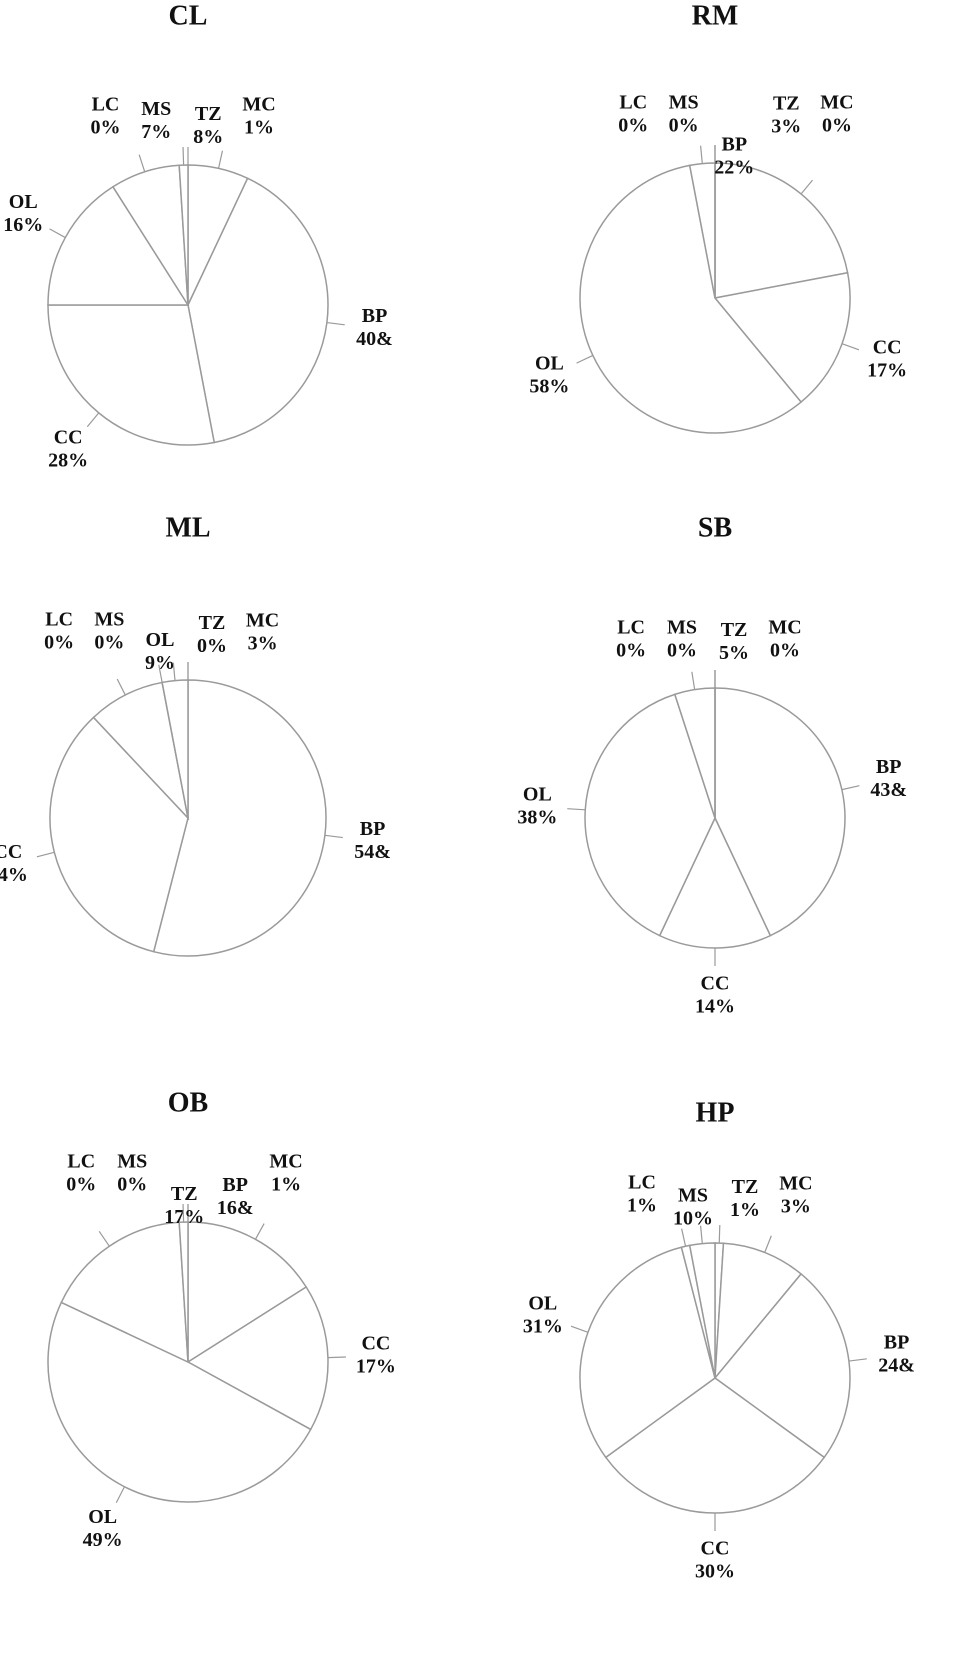 This screenshot has height=1678, width=974. I want to click on slice-value-label: 43&, so click(888, 790).